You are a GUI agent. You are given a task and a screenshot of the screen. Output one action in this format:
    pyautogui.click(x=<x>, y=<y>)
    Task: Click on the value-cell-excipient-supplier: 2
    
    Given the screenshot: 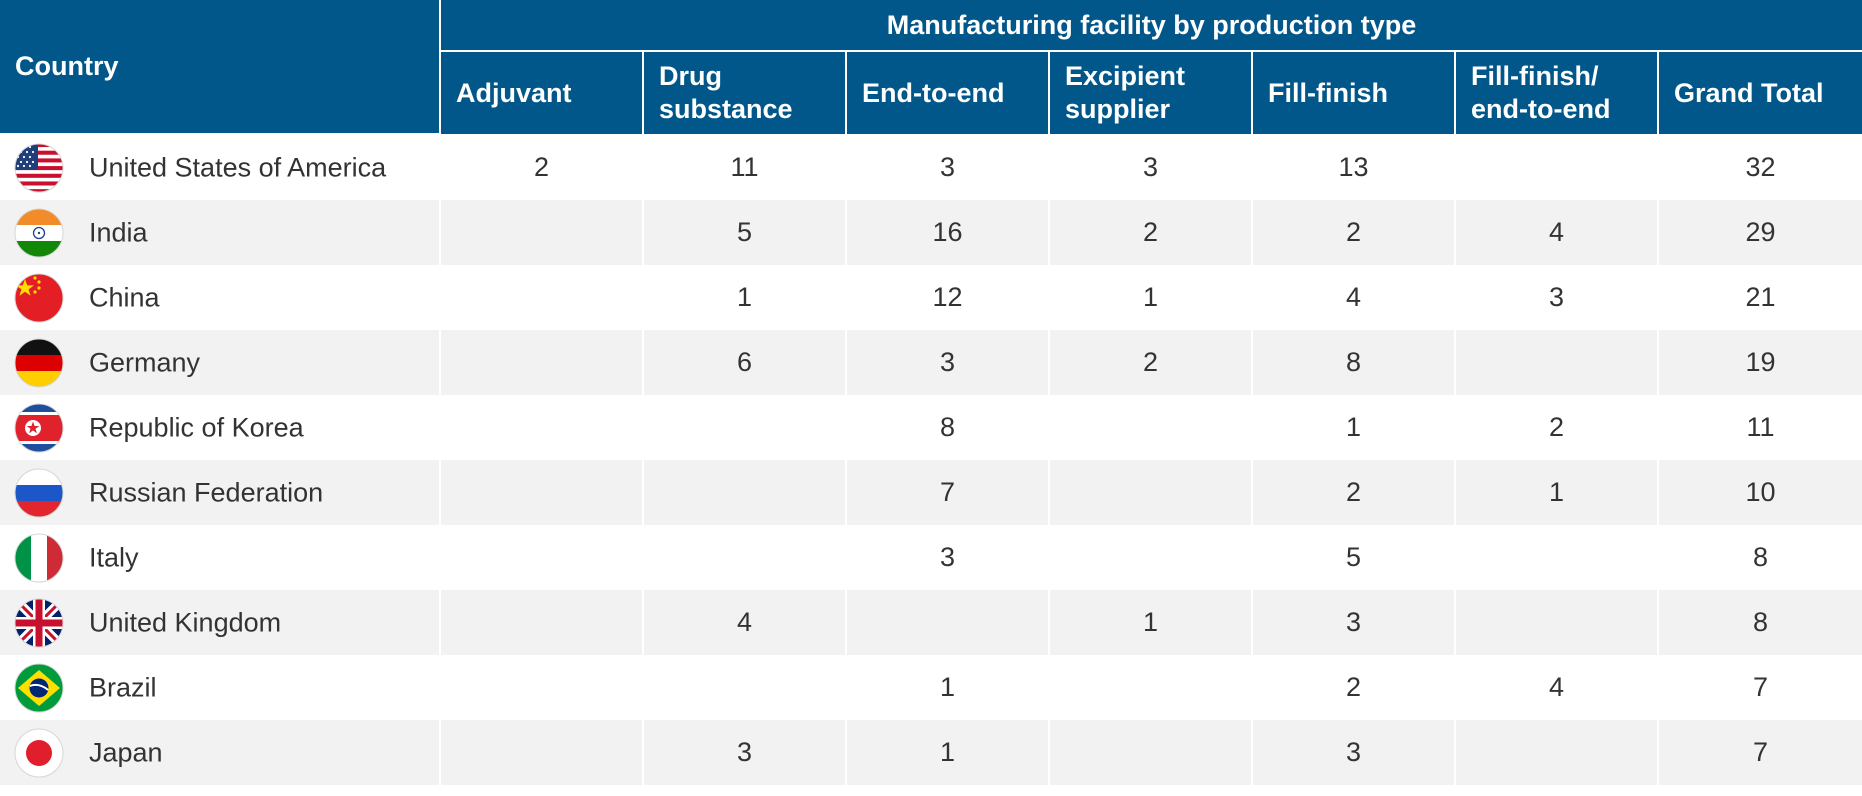 What is the action you would take?
    pyautogui.click(x=1150, y=232)
    